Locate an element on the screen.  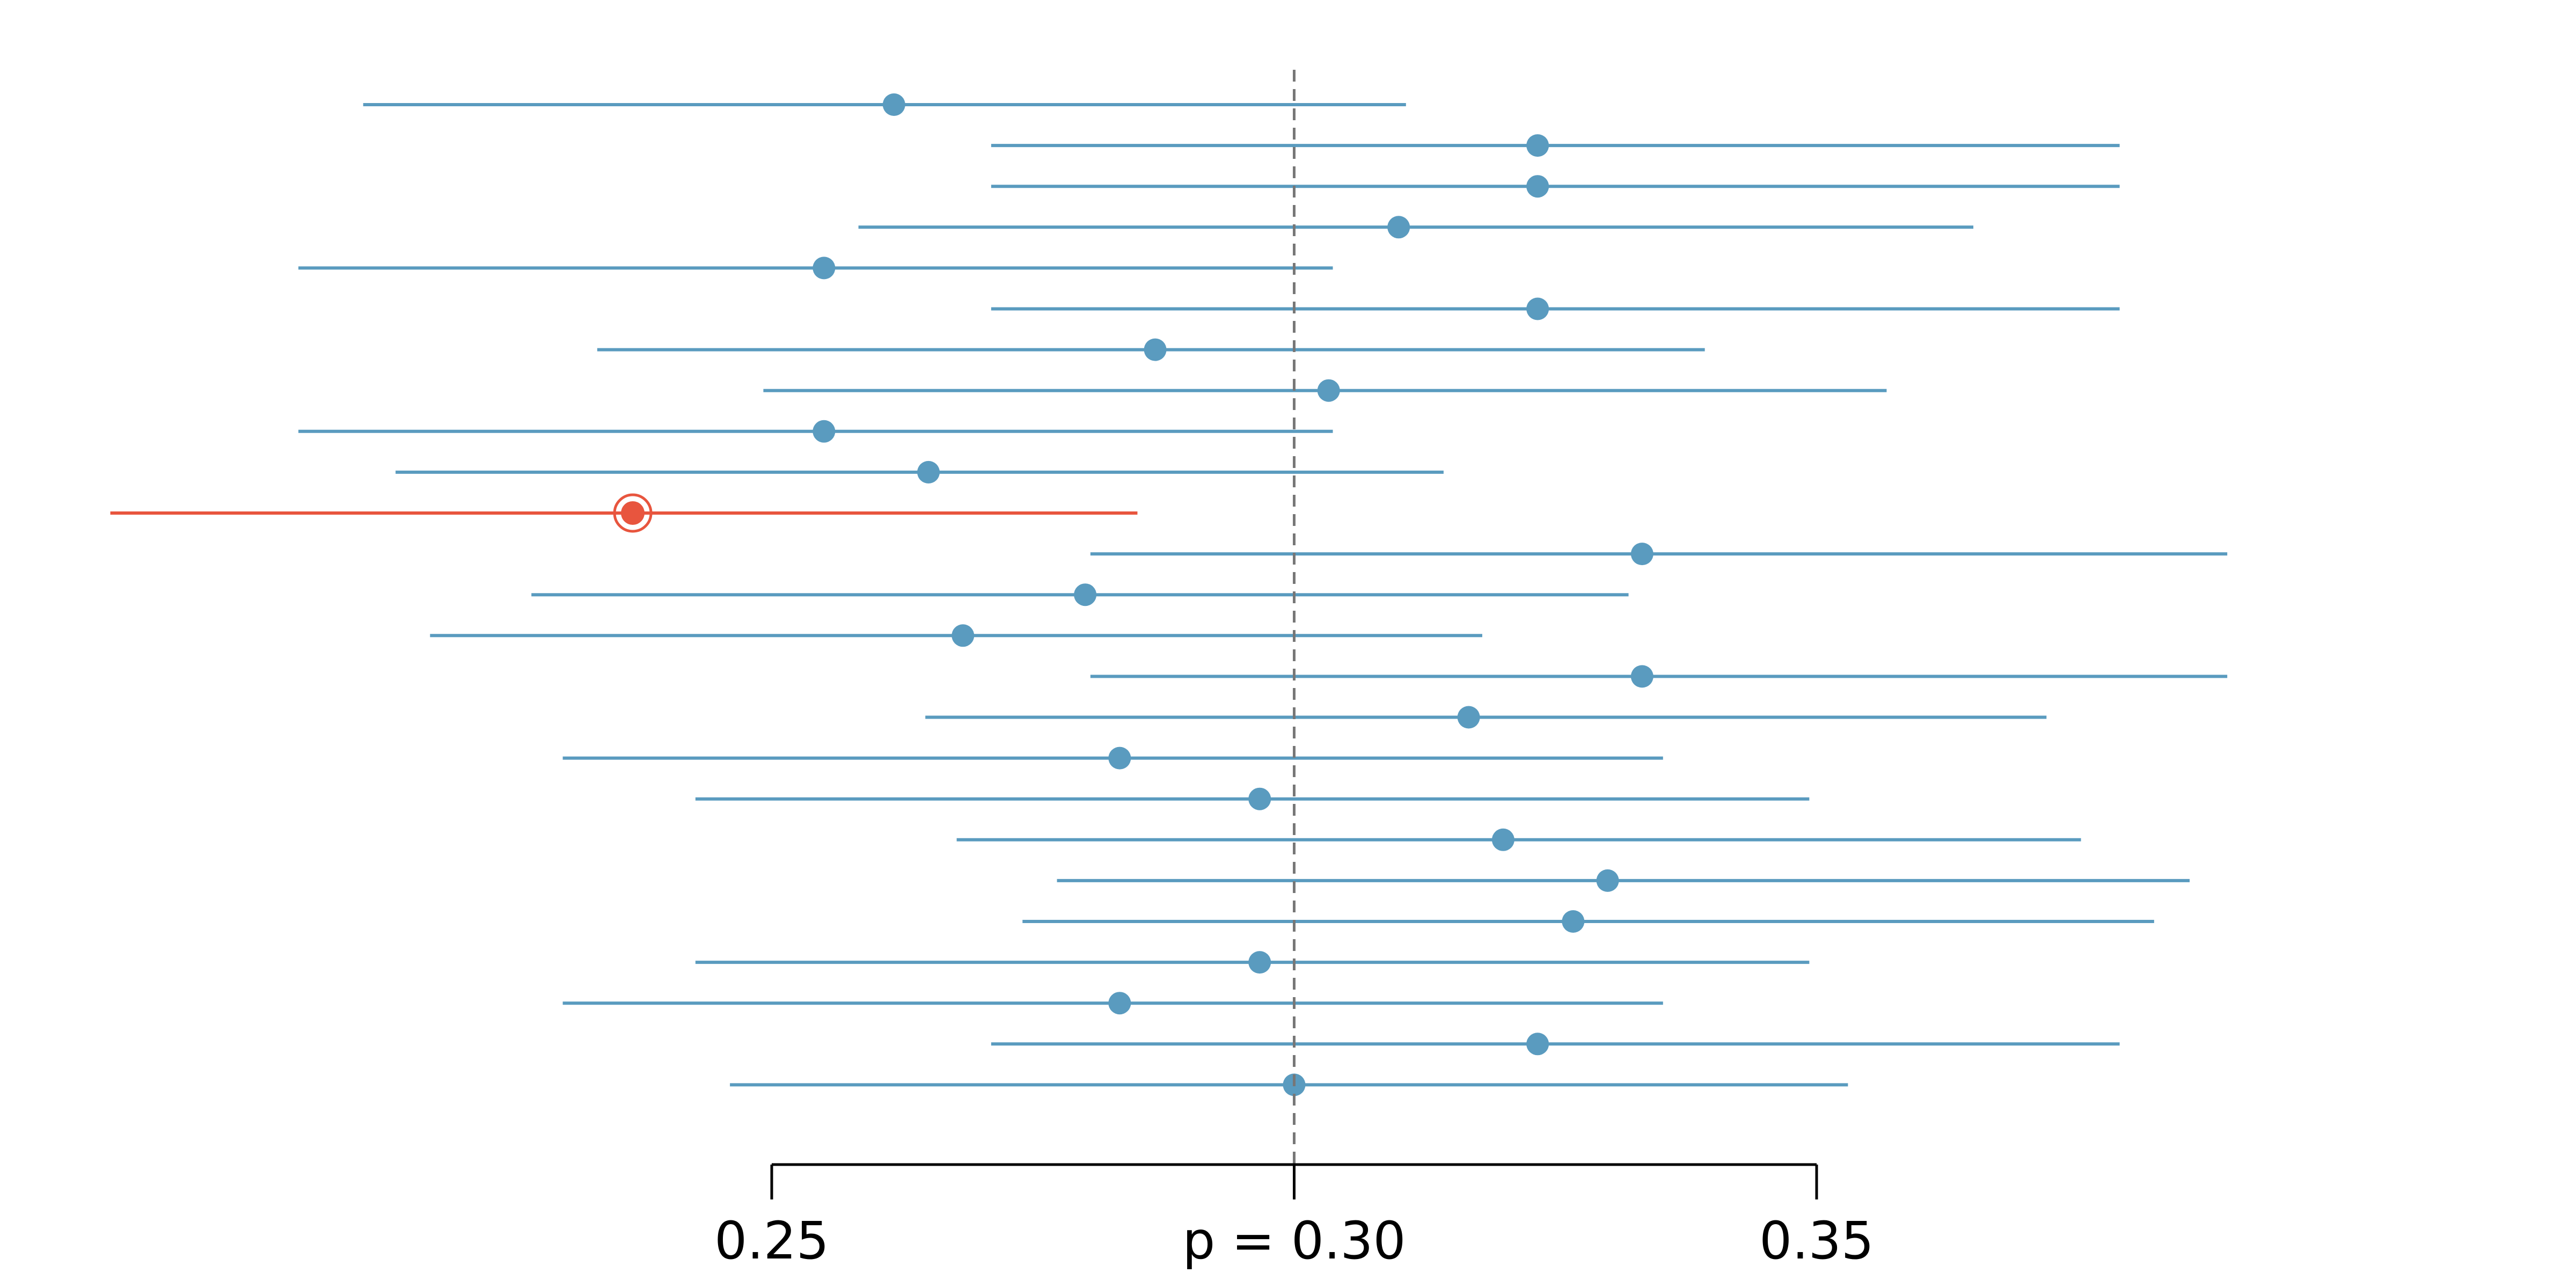
x-tick-label: p = 0.30 is located at coordinates (1294, 1241).